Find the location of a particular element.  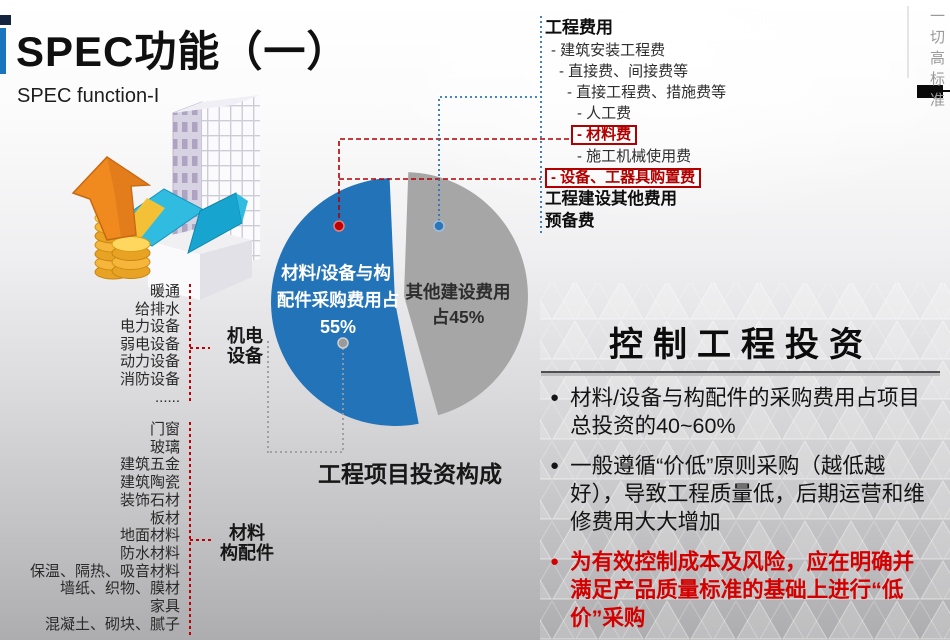

building-left-windows is located at coordinates (187, 194).